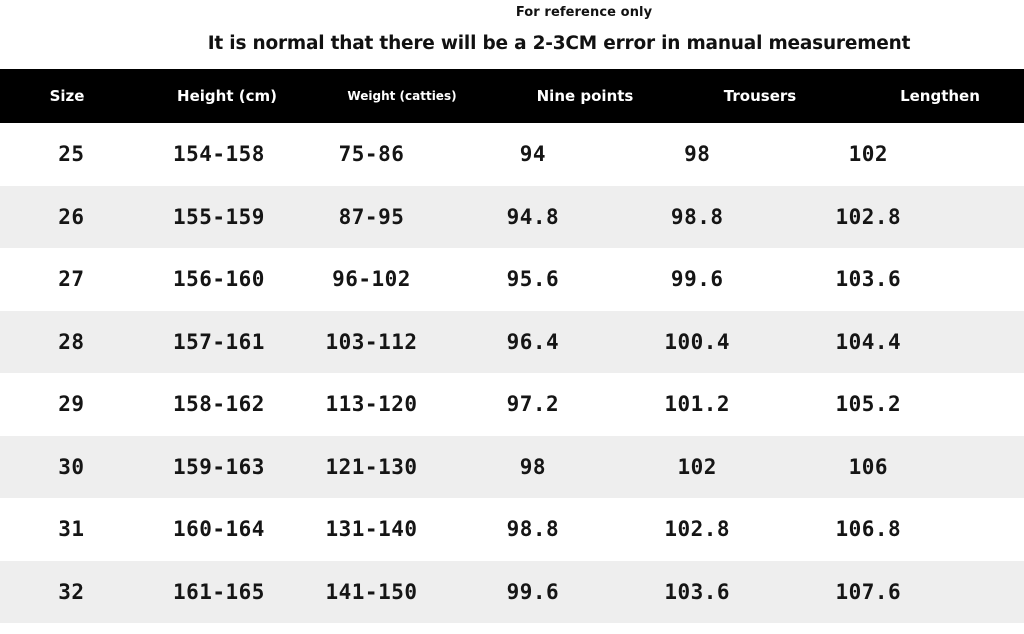 The width and height of the screenshot is (1024, 634). I want to click on cell-nine-points: 98, so click(532, 466).